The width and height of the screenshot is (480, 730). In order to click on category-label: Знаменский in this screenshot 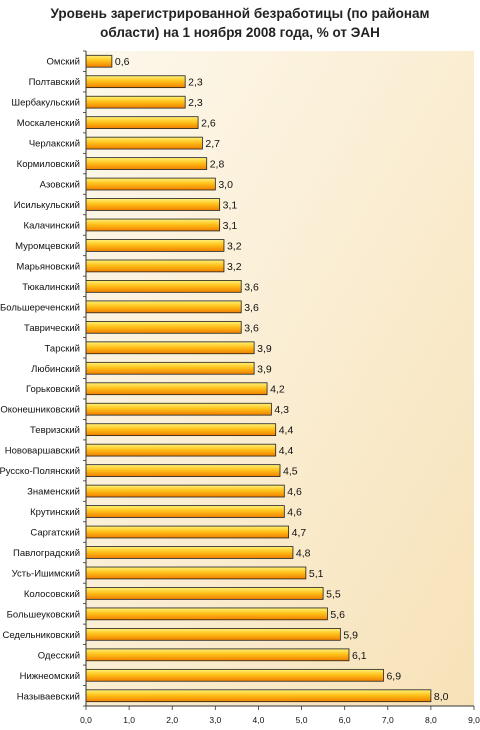, I will do `click(53, 492)`.